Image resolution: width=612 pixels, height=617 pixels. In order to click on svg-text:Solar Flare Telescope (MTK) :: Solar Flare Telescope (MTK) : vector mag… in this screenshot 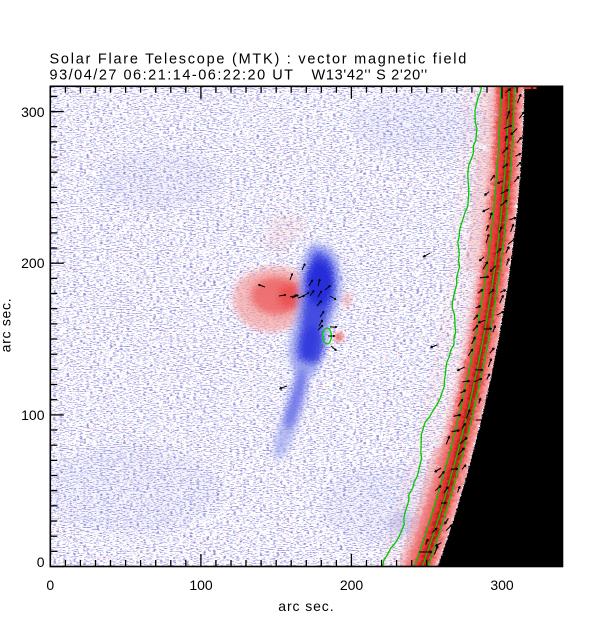, I will do `click(259, 60)`.